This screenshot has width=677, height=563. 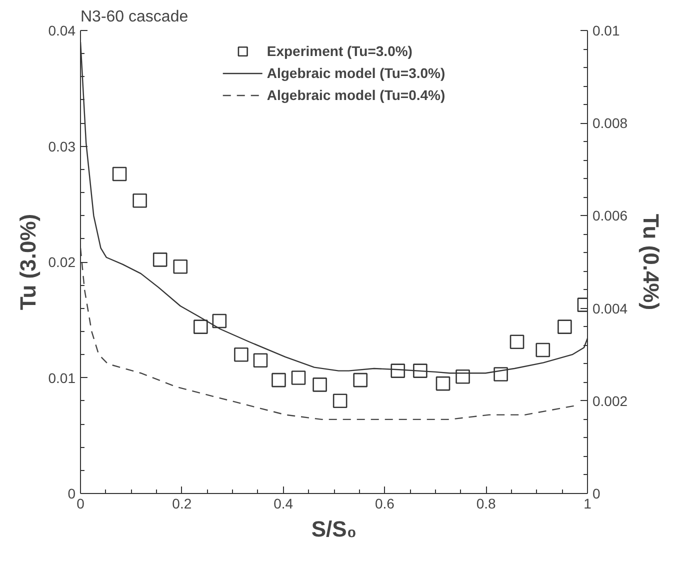 I want to click on y-tick-label: 0.02, so click(x=62, y=262).